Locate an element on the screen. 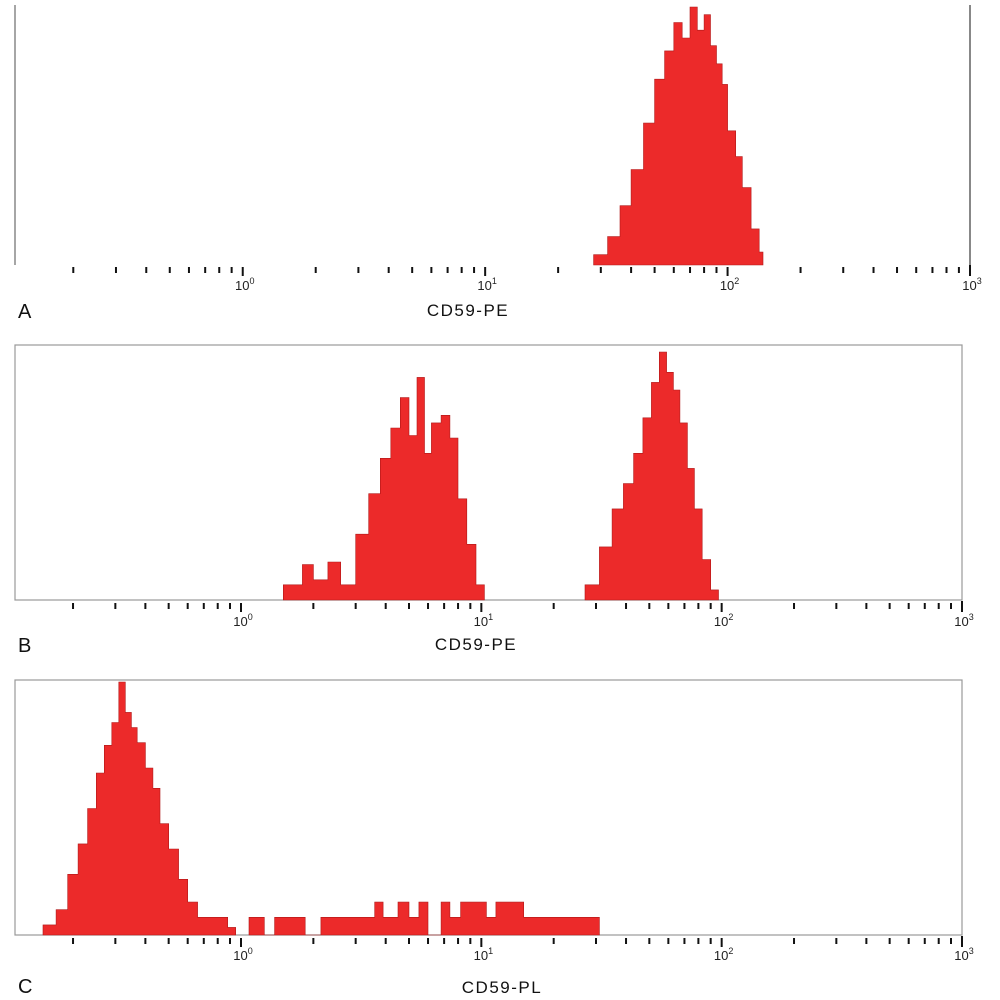 Image resolution: width=1000 pixels, height=1000 pixels. x-axis-title: CD59-PL is located at coordinates (502, 987).